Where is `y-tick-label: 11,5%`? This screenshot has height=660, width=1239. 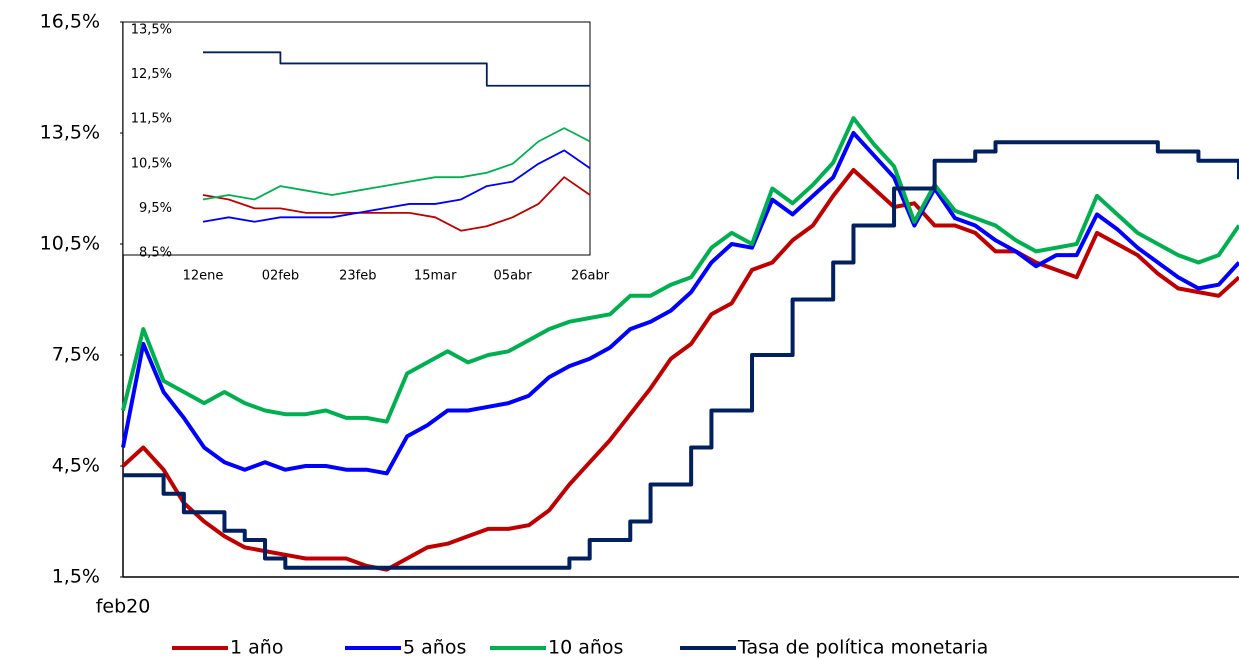
y-tick-label: 11,5% is located at coordinates (151, 119).